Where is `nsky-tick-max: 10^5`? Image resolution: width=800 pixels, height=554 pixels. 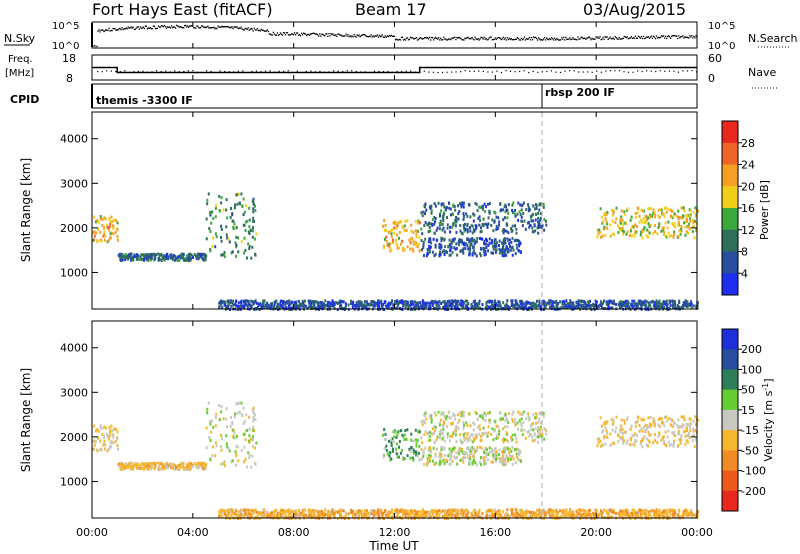
nsky-tick-max: 10^5 is located at coordinates (65, 26).